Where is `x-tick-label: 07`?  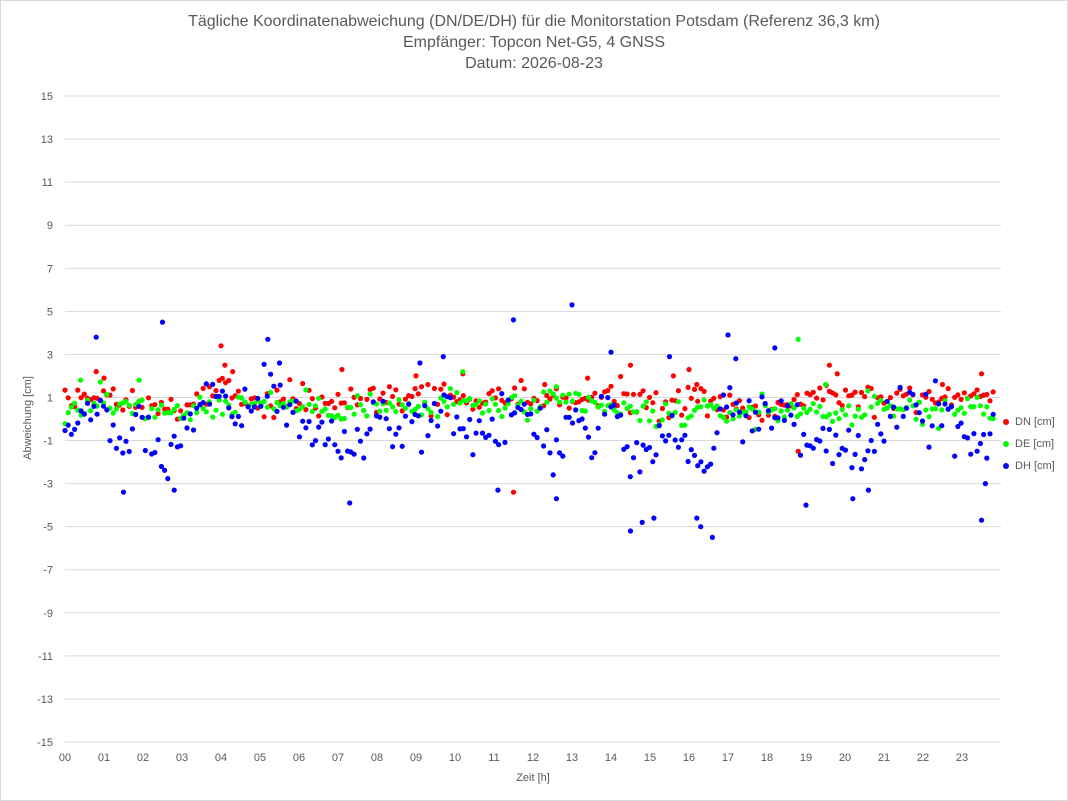
x-tick-label: 07 is located at coordinates (338, 758).